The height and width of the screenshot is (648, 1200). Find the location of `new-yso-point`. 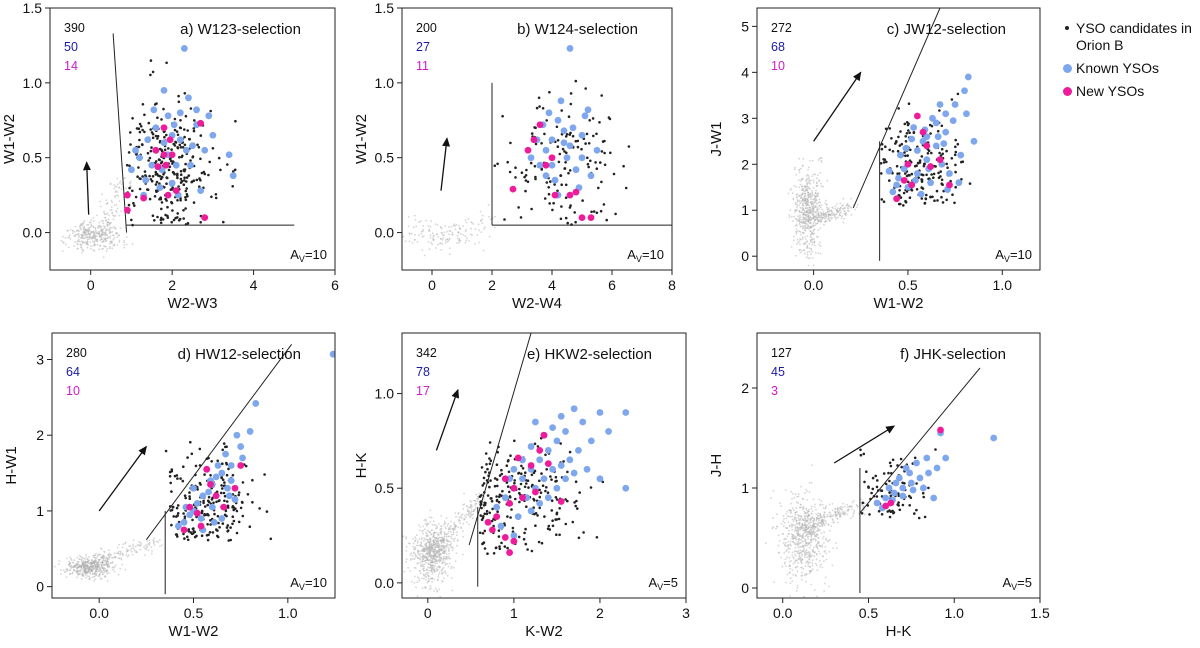

new-yso-point is located at coordinates (241, 465).